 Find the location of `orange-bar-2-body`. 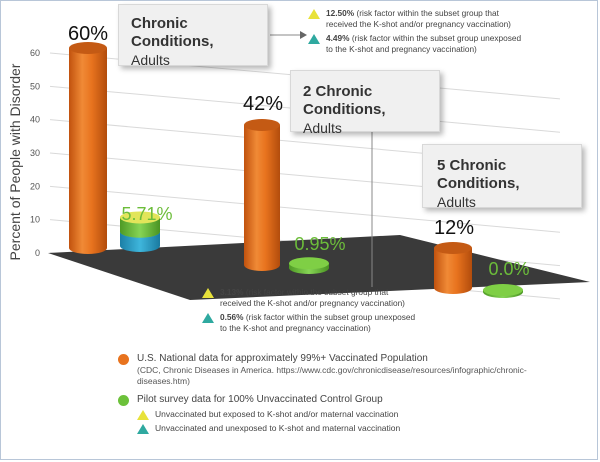

orange-bar-2-body is located at coordinates (262, 198).